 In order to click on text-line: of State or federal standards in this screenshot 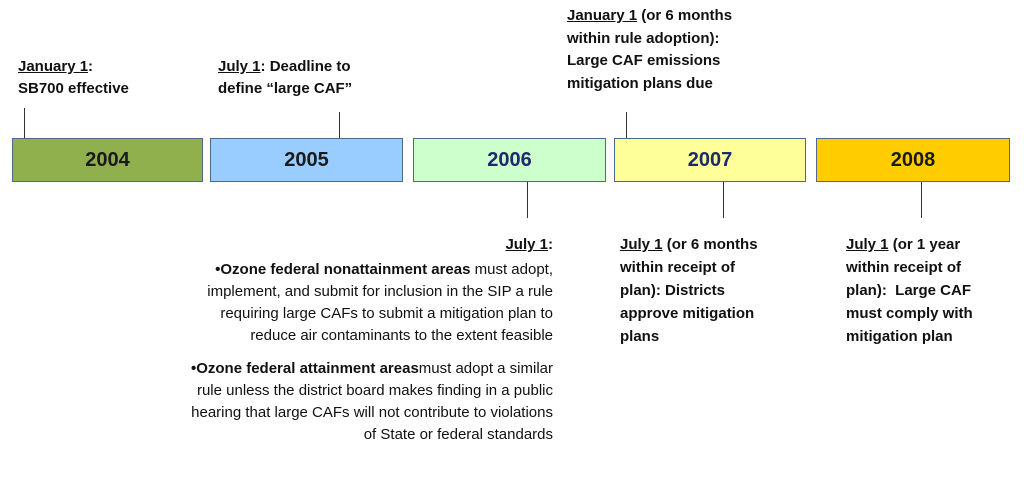, I will do `click(458, 434)`.